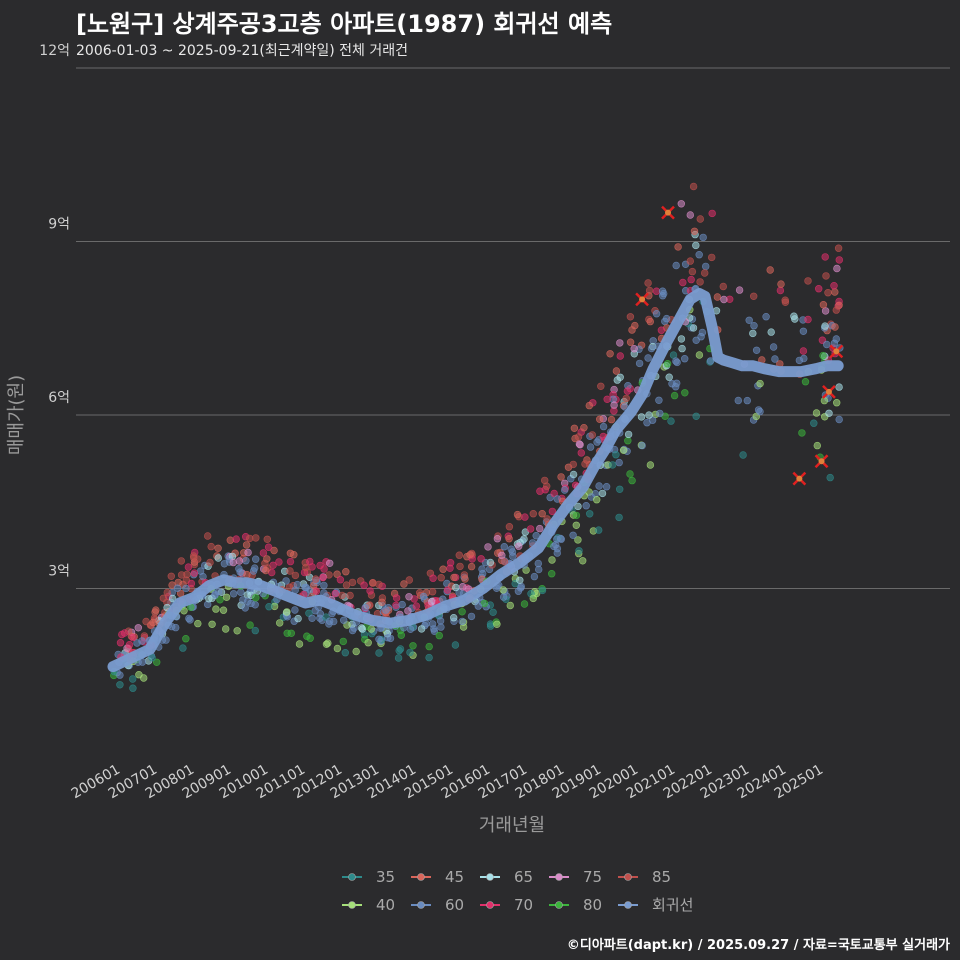  Describe the element at coordinates (506, 905) in the screenshot. I see `legend-item: 70` at that location.